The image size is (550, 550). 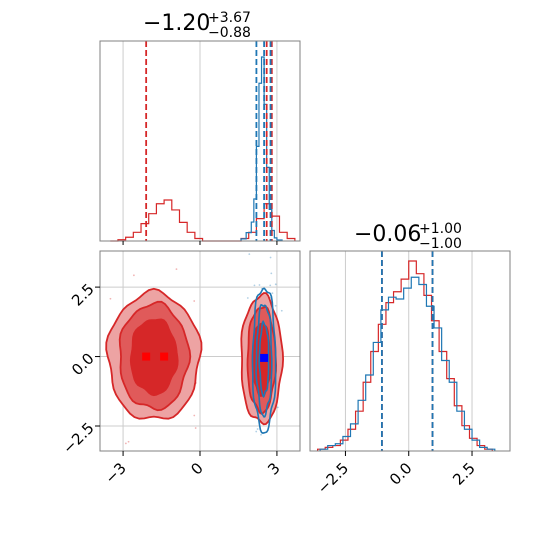 I want to click on title-param2-minus: −1.00, so click(x=440, y=244).